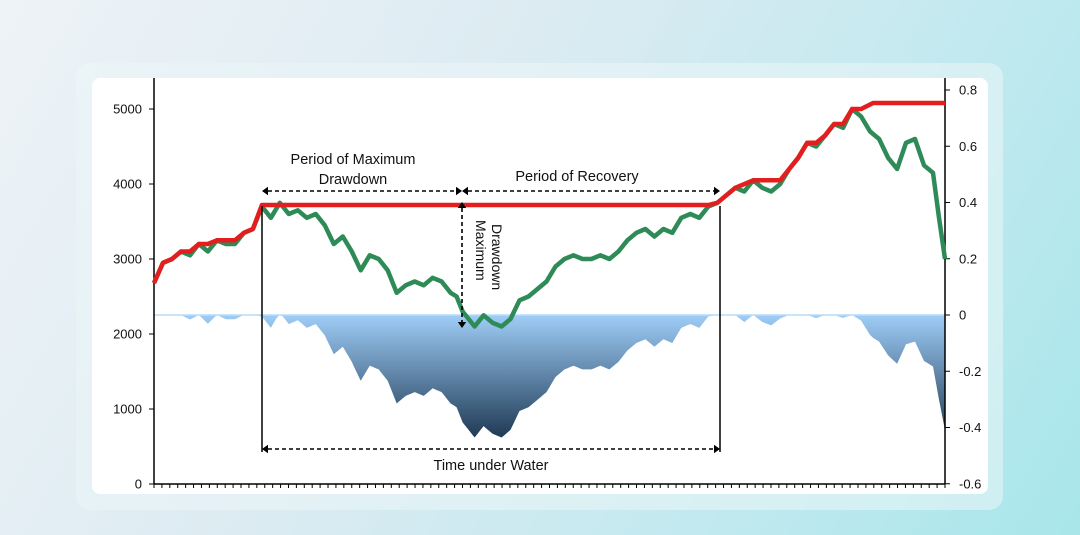  What do you see at coordinates (491, 466) in the screenshot?
I see `time-under-water-label: Time under Water` at bounding box center [491, 466].